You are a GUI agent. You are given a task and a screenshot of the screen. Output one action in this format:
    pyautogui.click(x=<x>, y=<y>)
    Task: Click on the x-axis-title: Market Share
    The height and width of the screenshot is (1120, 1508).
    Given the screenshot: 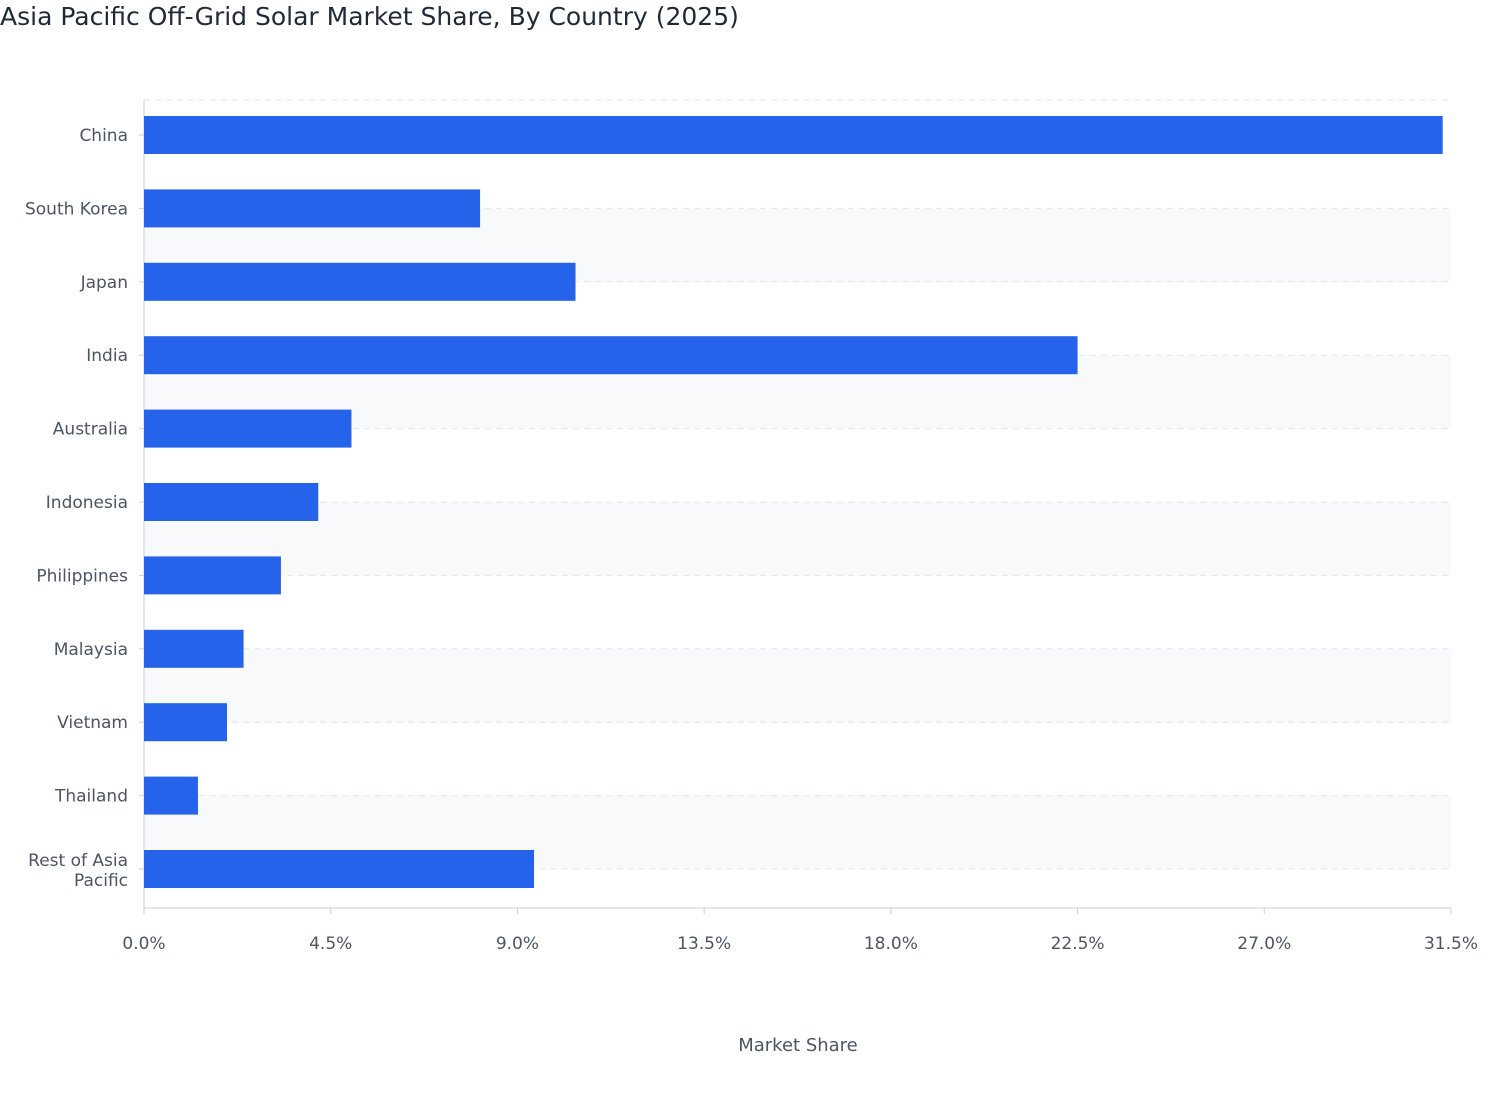 What is the action you would take?
    pyautogui.click(x=798, y=1045)
    